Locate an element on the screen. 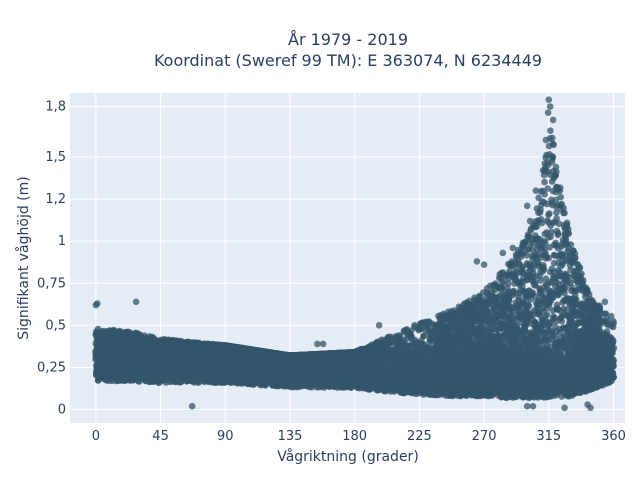  chart-title-line1: År 1979 - 2019 is located at coordinates (348, 39).